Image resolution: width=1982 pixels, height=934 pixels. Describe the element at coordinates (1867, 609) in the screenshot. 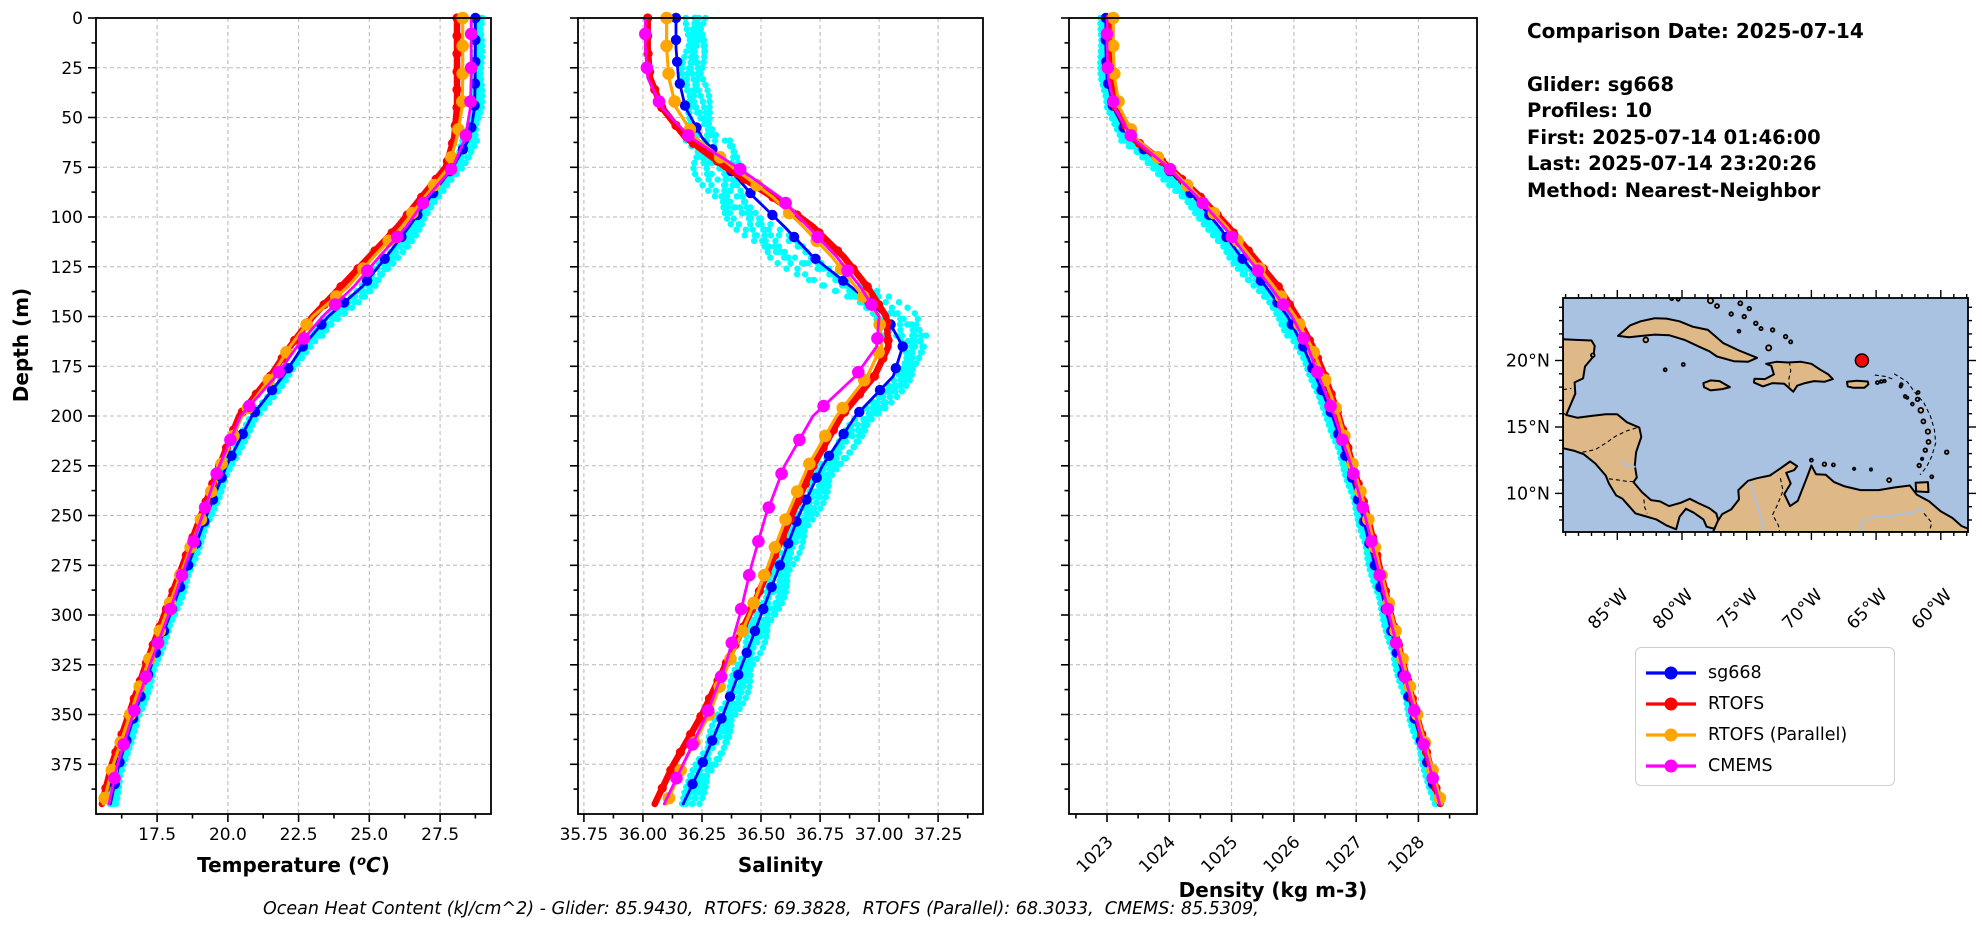

I see `svg-text: 65°W` at that location.